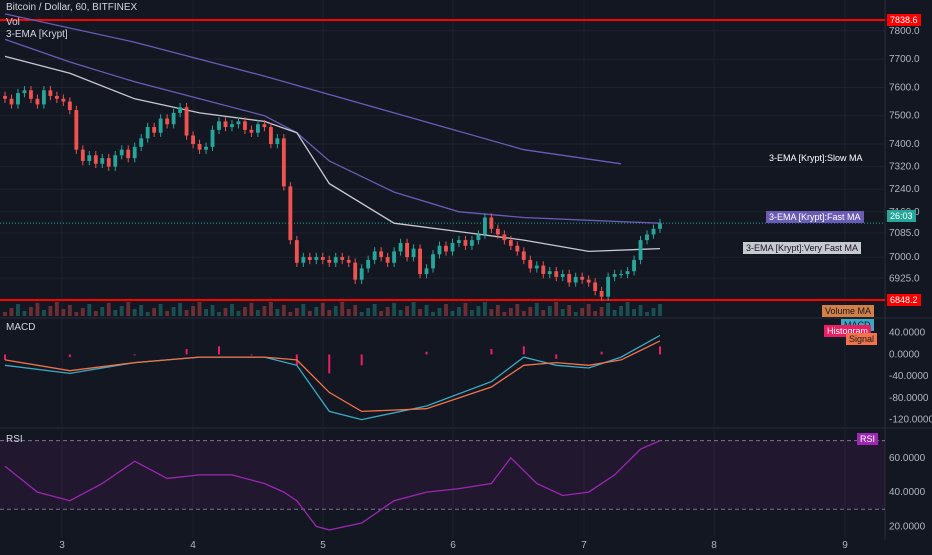  I want to click on x-tick-label: 6, so click(453, 545).